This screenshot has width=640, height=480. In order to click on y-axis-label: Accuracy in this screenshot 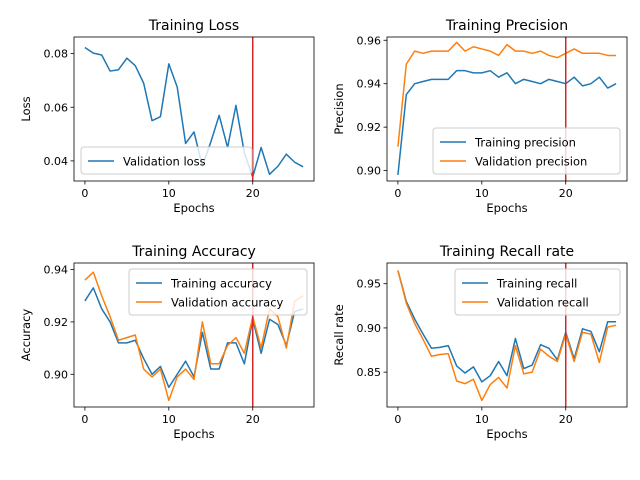, I will do `click(26, 335)`.